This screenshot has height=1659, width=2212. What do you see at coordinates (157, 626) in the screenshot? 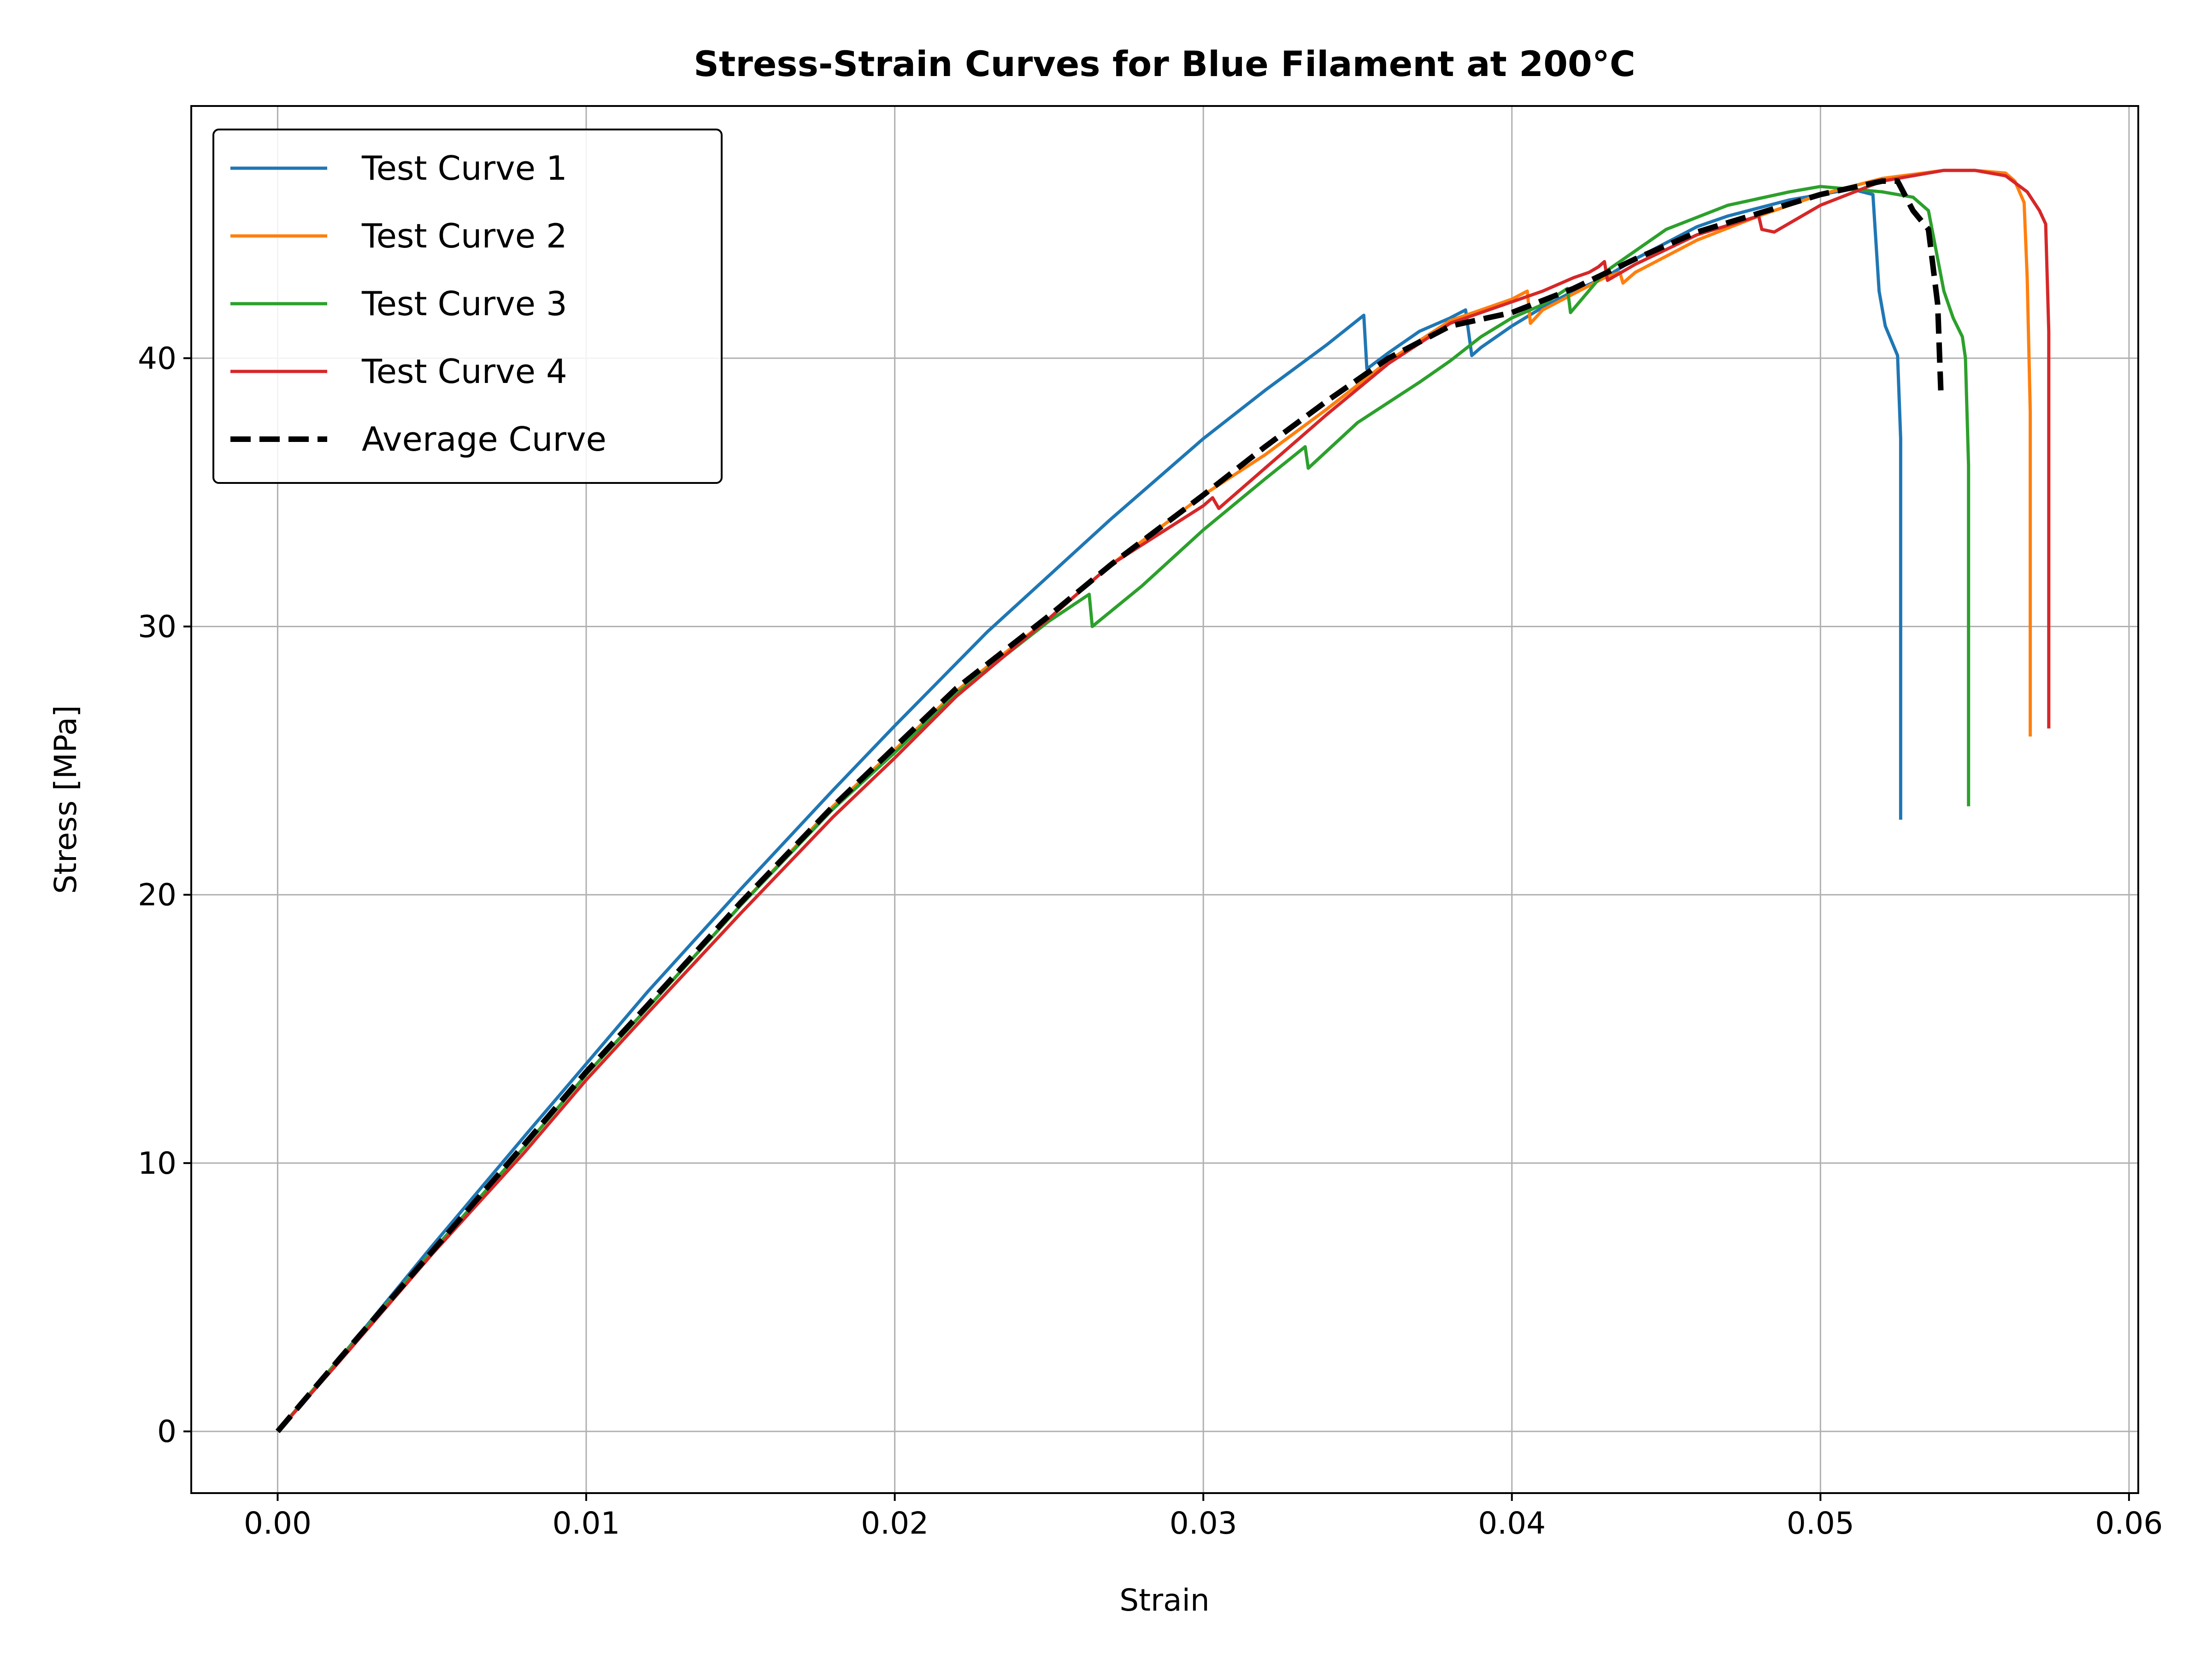
I see `y-tick-label: 30` at bounding box center [157, 626].